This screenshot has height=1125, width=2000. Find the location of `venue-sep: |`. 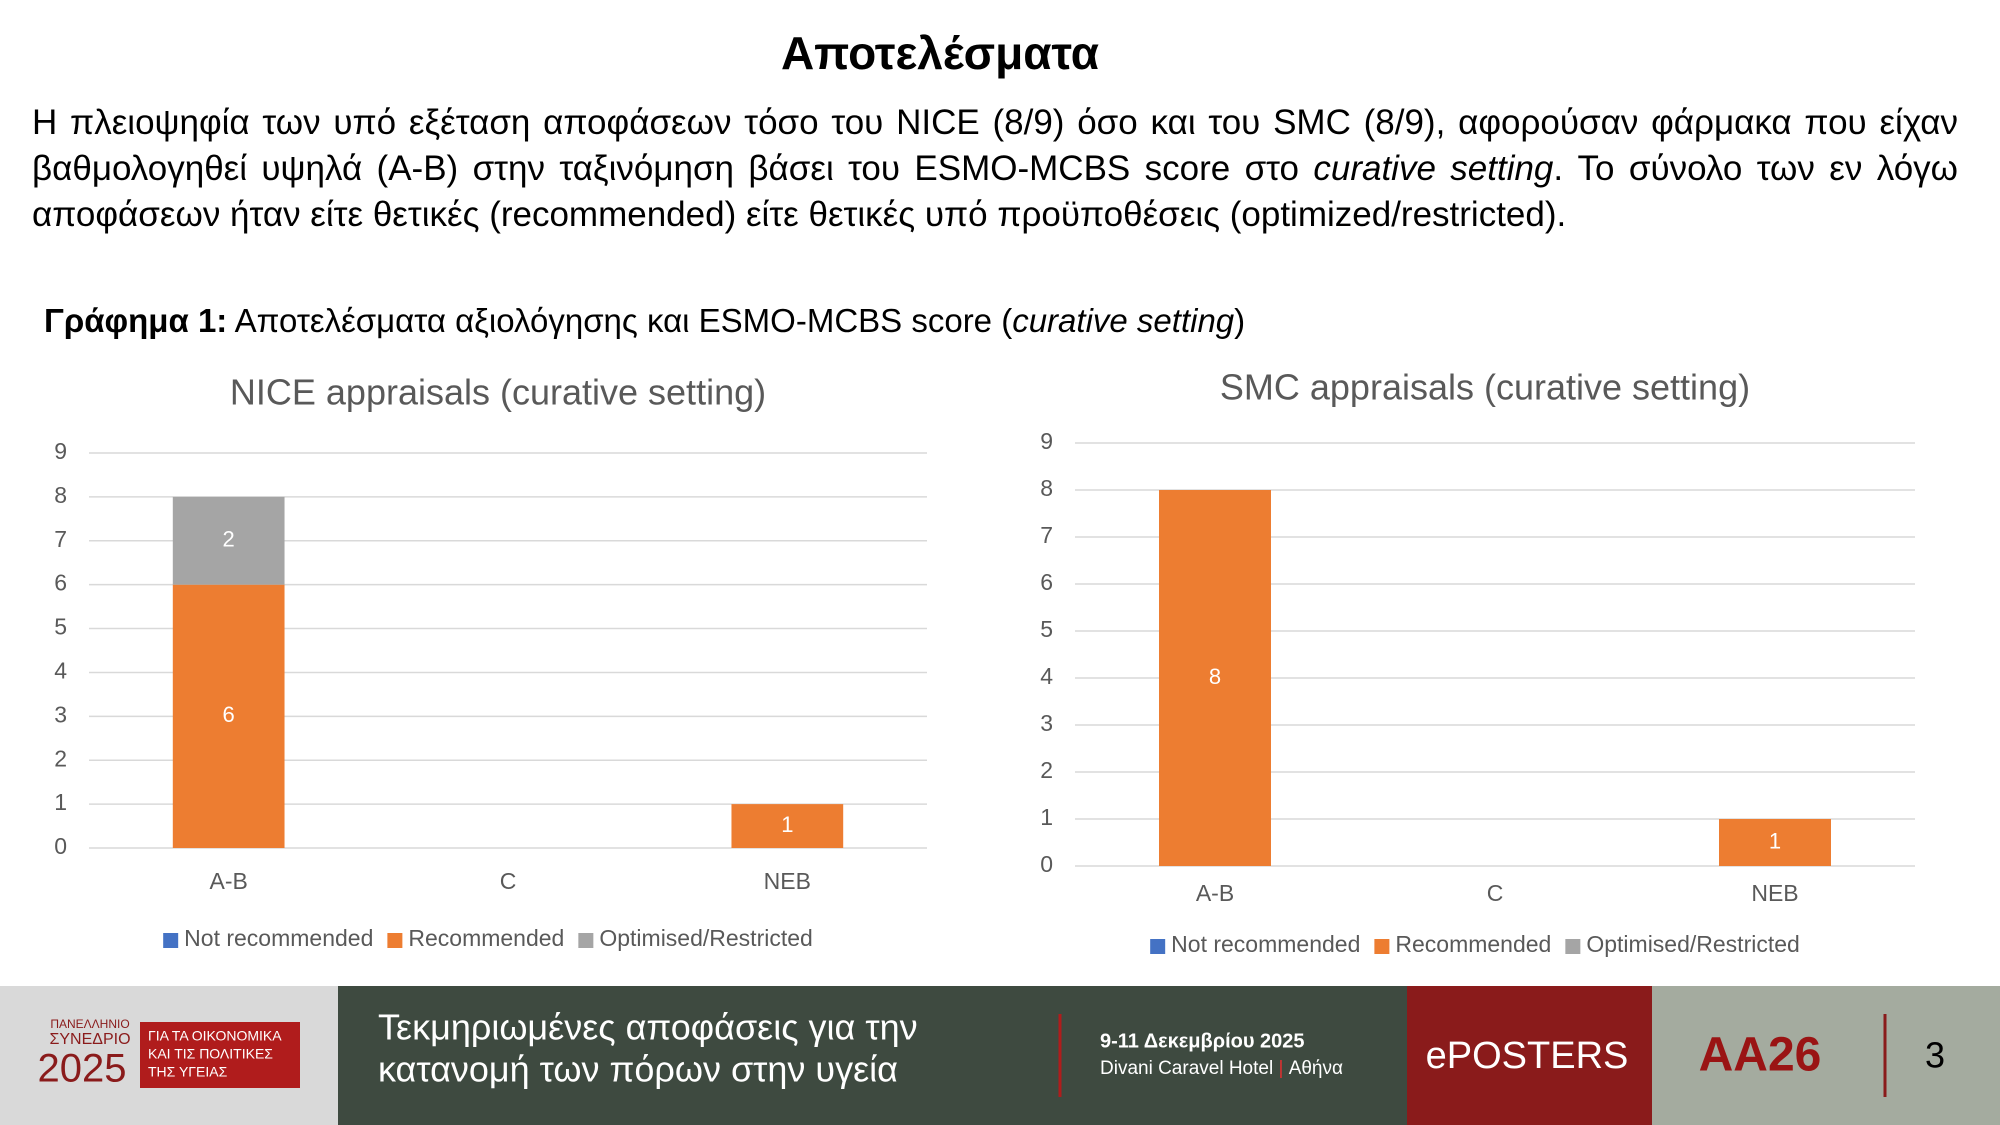

venue-sep: | is located at coordinates (1281, 1068).